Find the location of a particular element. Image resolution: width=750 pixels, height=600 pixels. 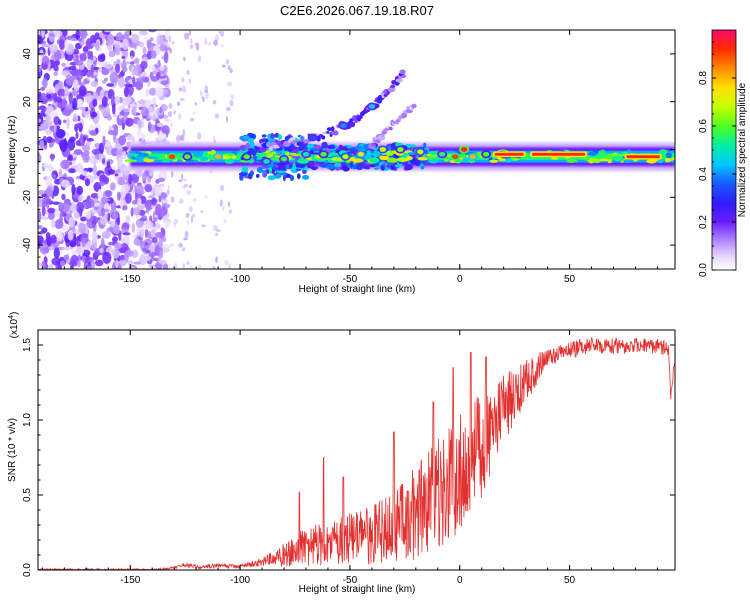

x-tick-label: 50 is located at coordinates (570, 279).